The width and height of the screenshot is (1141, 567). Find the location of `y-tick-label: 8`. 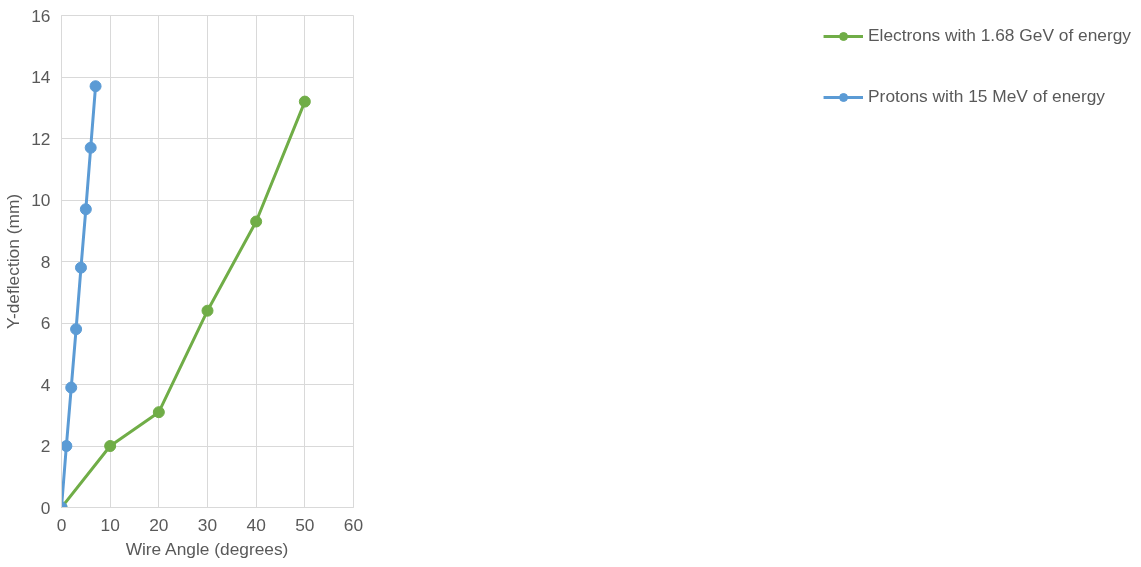

y-tick-label: 8 is located at coordinates (45, 261).